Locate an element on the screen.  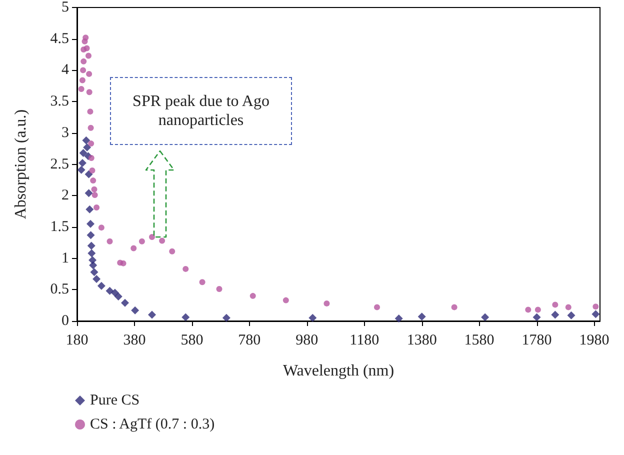
x-tick-label: 380 is located at coordinates (134, 340).